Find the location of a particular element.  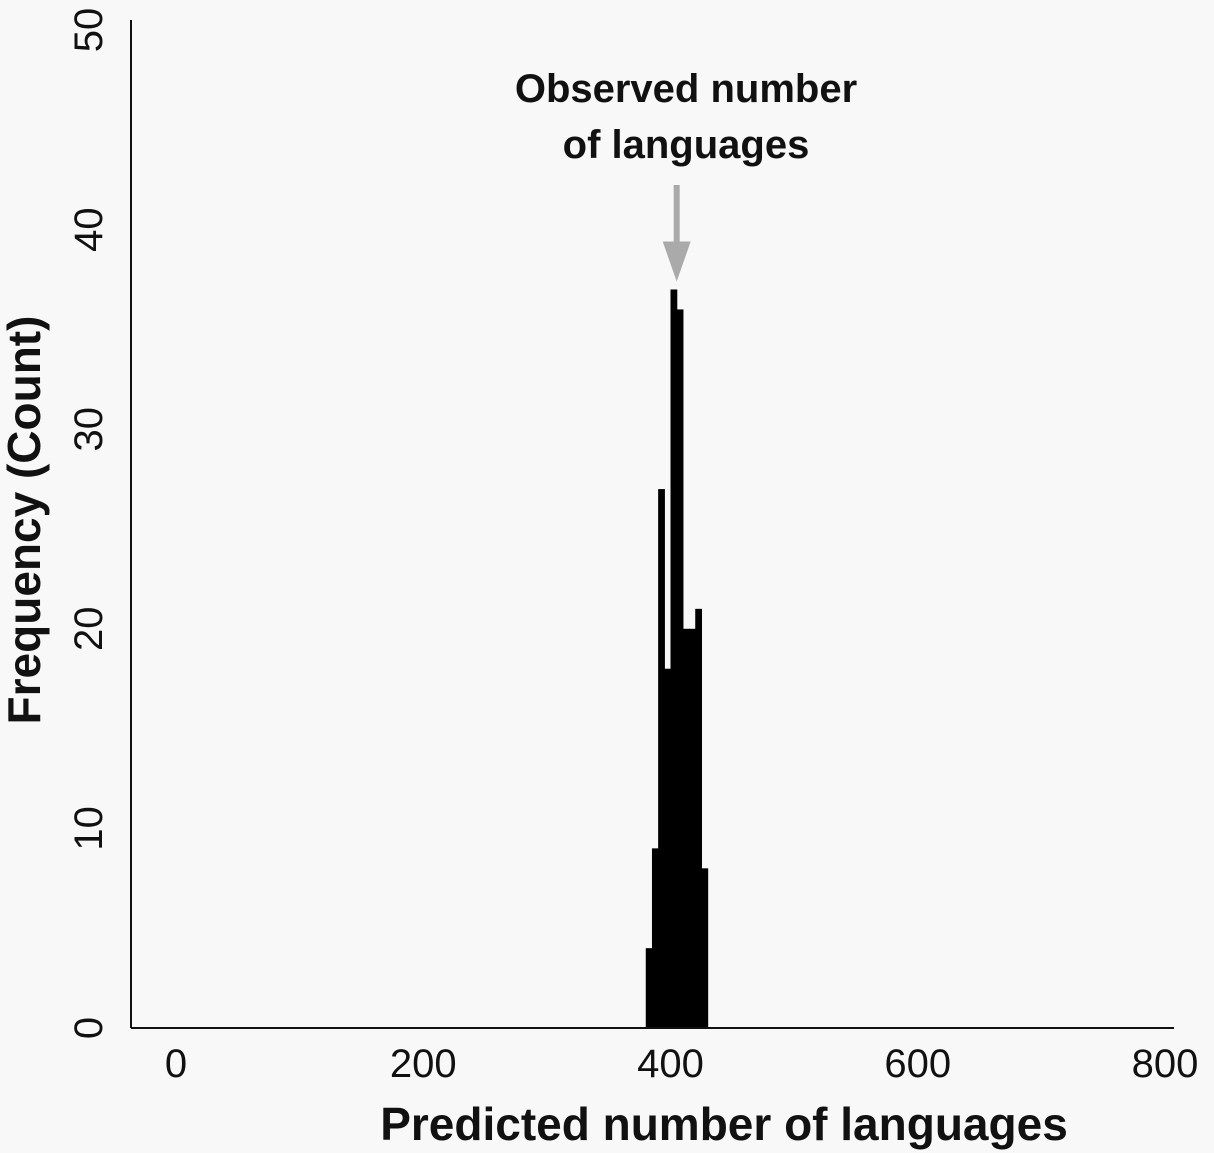

y-tick-label-5: 50 is located at coordinates (89, 30).